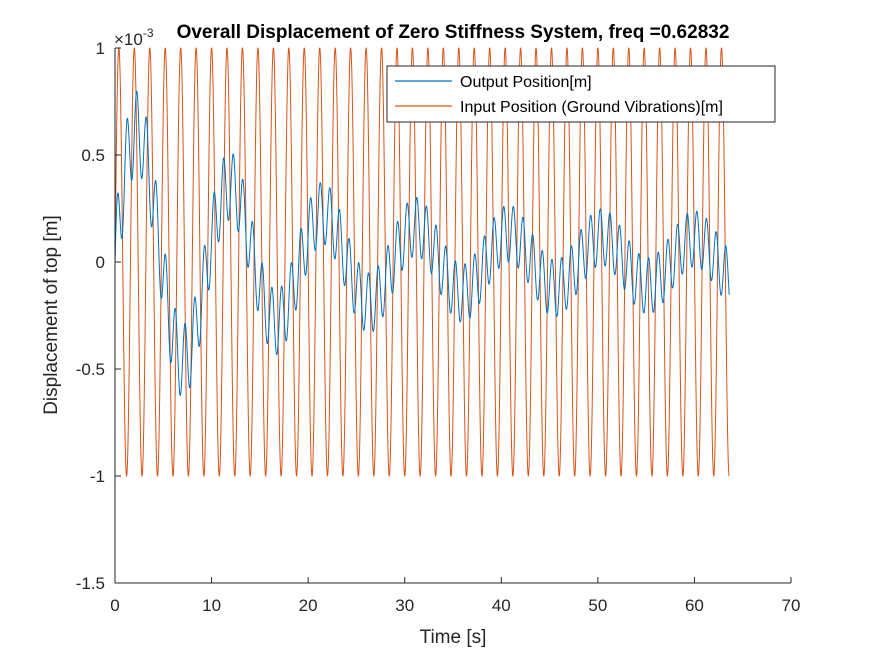  What do you see at coordinates (100, 262) in the screenshot?
I see `y-tick-label: 0` at bounding box center [100, 262].